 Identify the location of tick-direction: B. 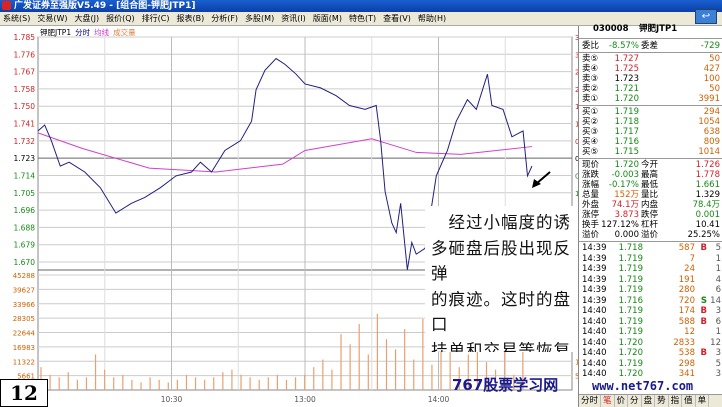
(703, 321).